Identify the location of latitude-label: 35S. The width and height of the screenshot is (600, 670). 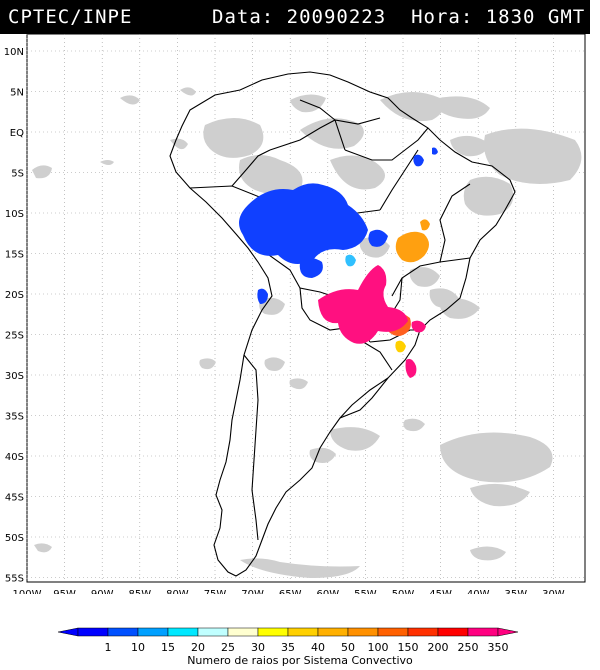
(14, 417).